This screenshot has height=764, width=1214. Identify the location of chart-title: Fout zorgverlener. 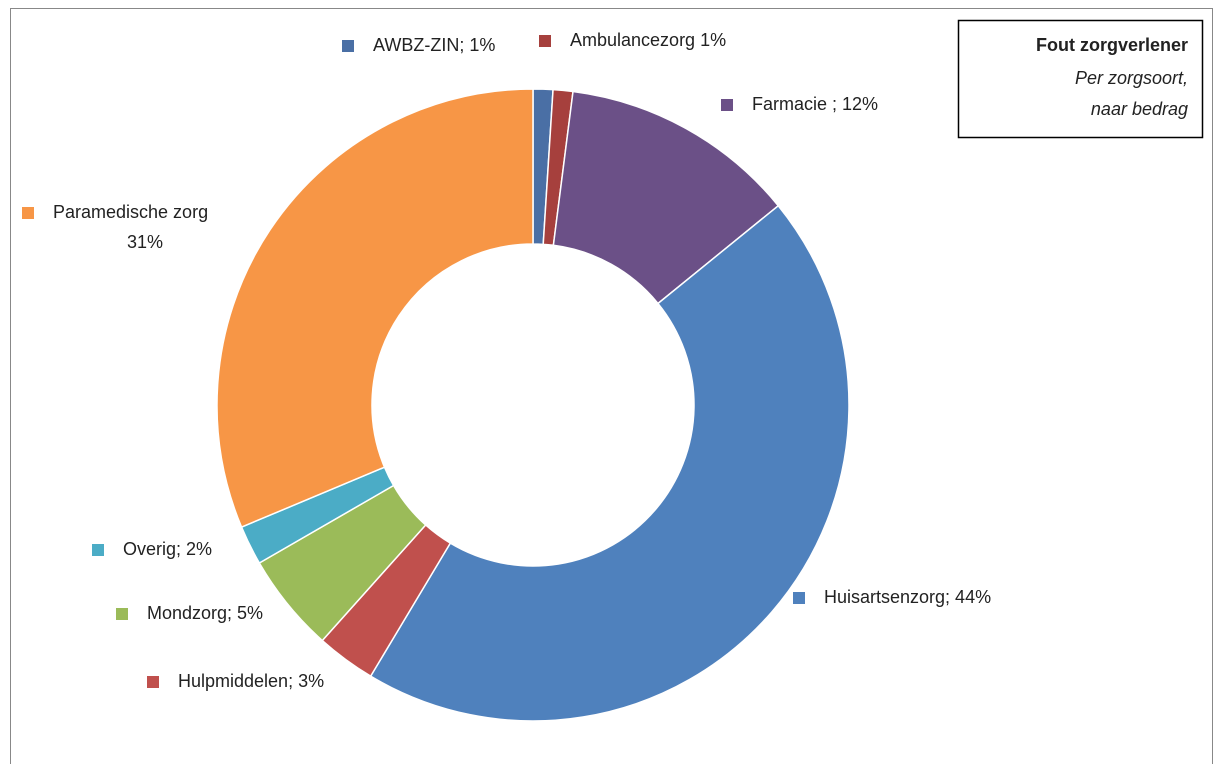
(1112, 45).